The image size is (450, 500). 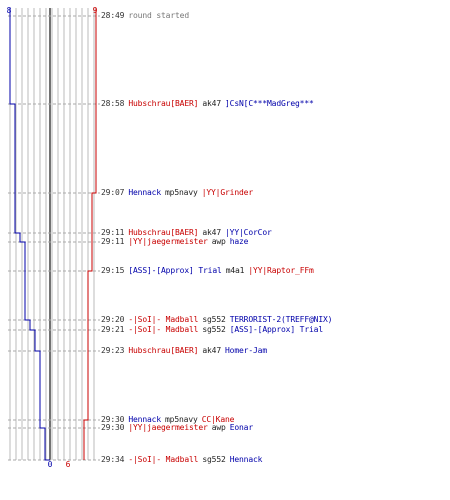 I want to click on victim-name: Homer-Jam, so click(x=246, y=350).